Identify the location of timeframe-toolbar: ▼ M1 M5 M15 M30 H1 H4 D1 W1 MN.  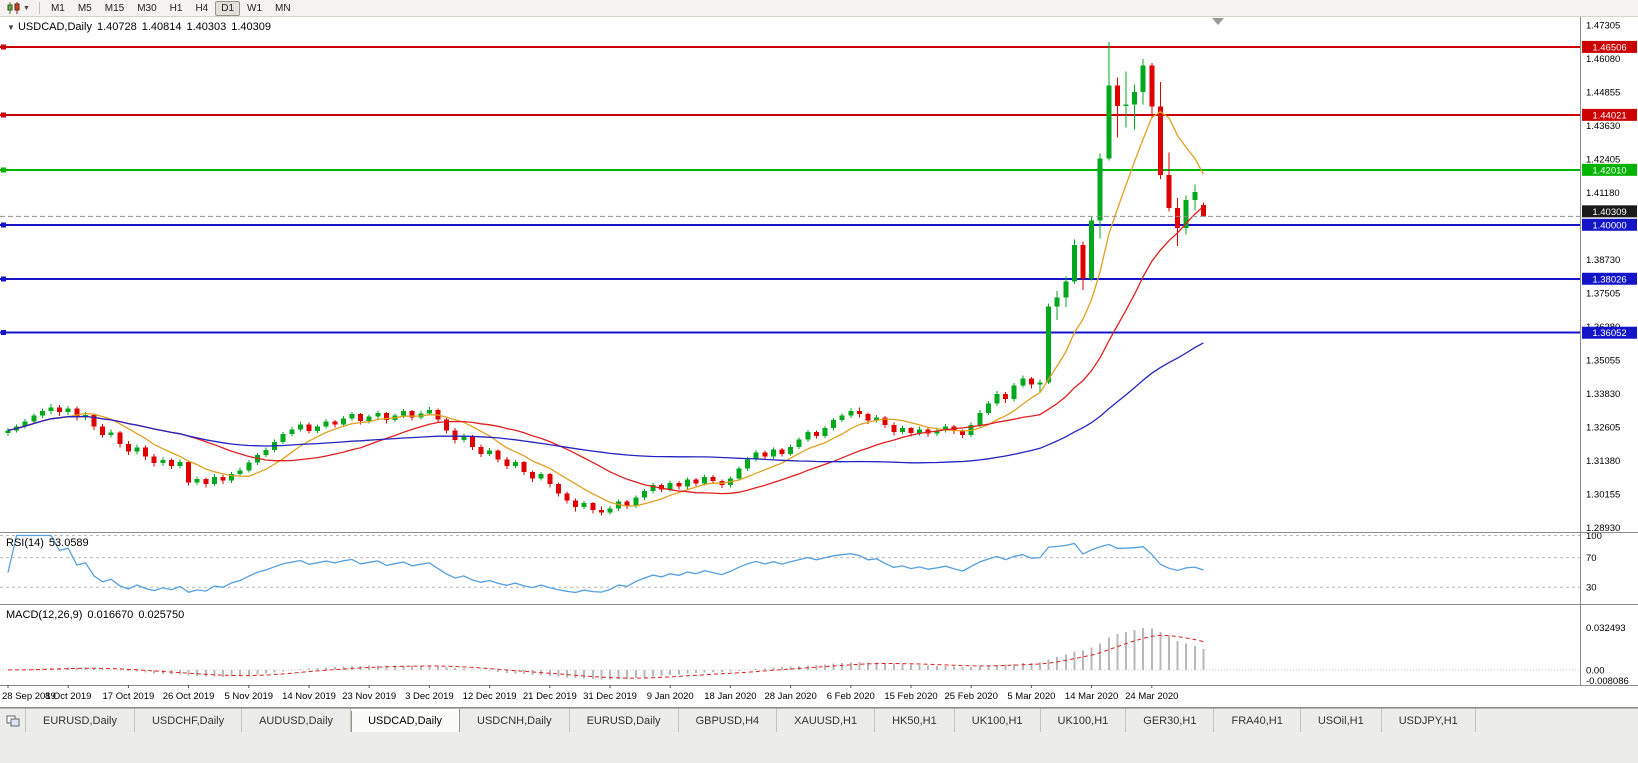
(819, 8).